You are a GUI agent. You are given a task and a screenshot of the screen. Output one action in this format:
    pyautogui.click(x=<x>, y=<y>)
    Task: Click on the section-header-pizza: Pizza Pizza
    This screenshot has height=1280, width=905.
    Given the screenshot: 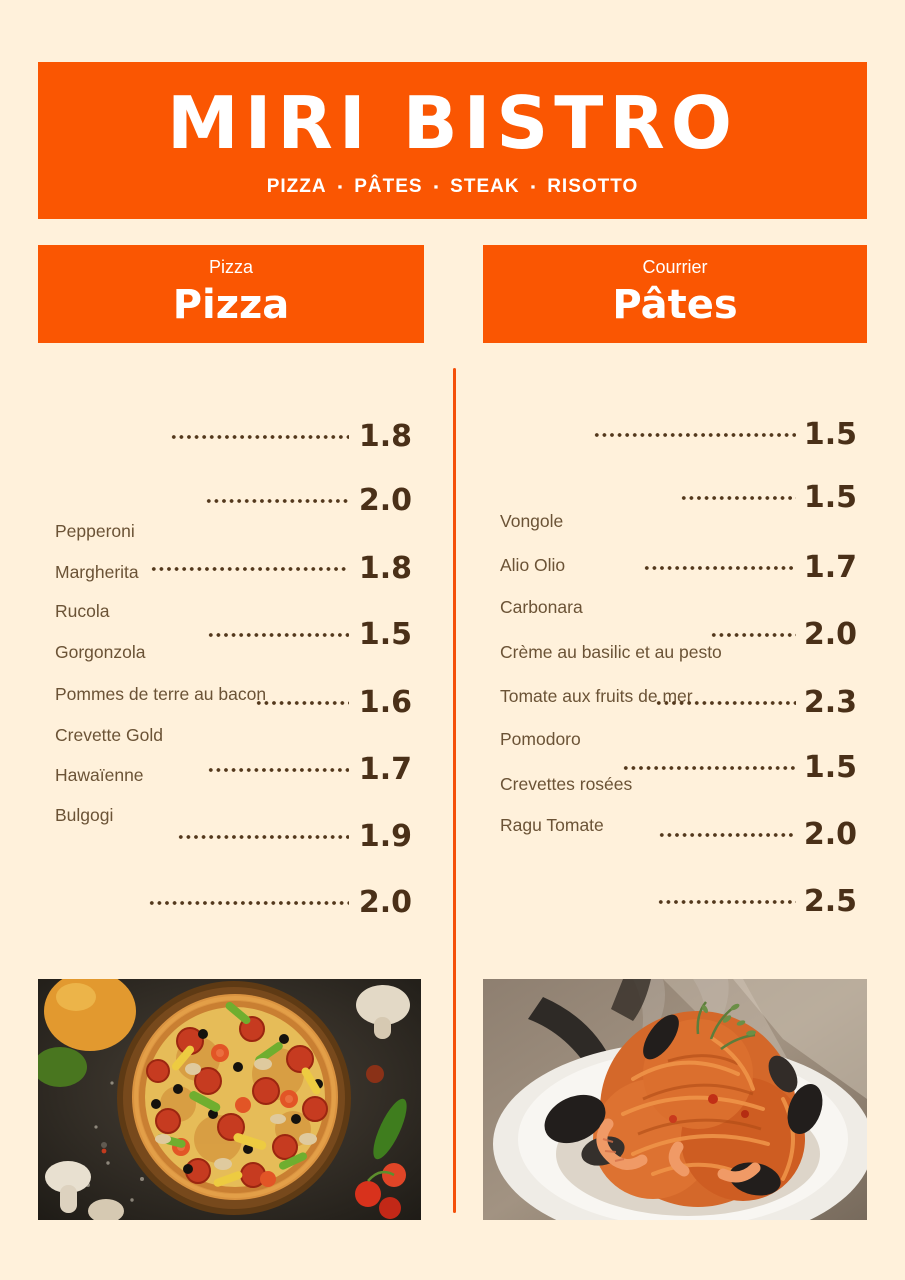 What is the action you would take?
    pyautogui.click(x=231, y=294)
    